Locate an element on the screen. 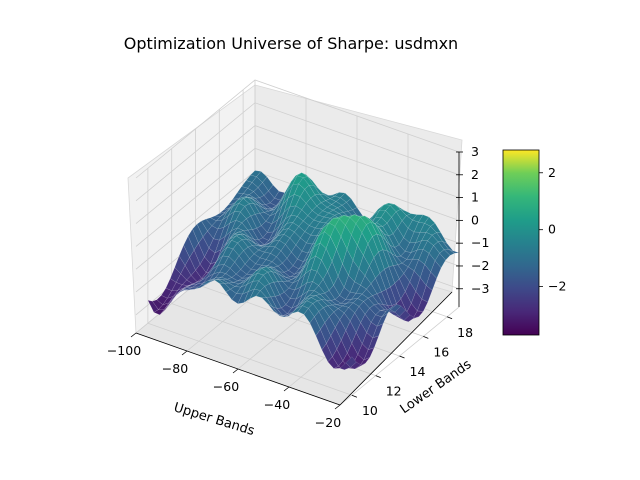 This screenshot has width=640, height=480. x-tick-label: −40 is located at coordinates (277, 404).